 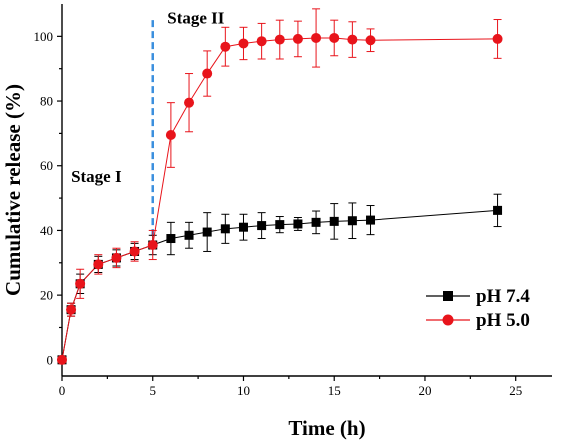 What do you see at coordinates (152, 390) in the screenshot?
I see `x-tick-label: 5` at bounding box center [152, 390].